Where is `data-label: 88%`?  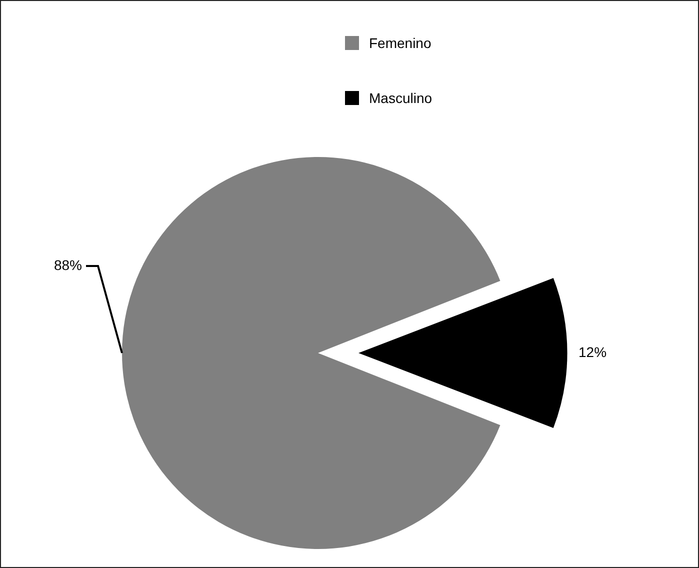 data-label: 88% is located at coordinates (68, 264).